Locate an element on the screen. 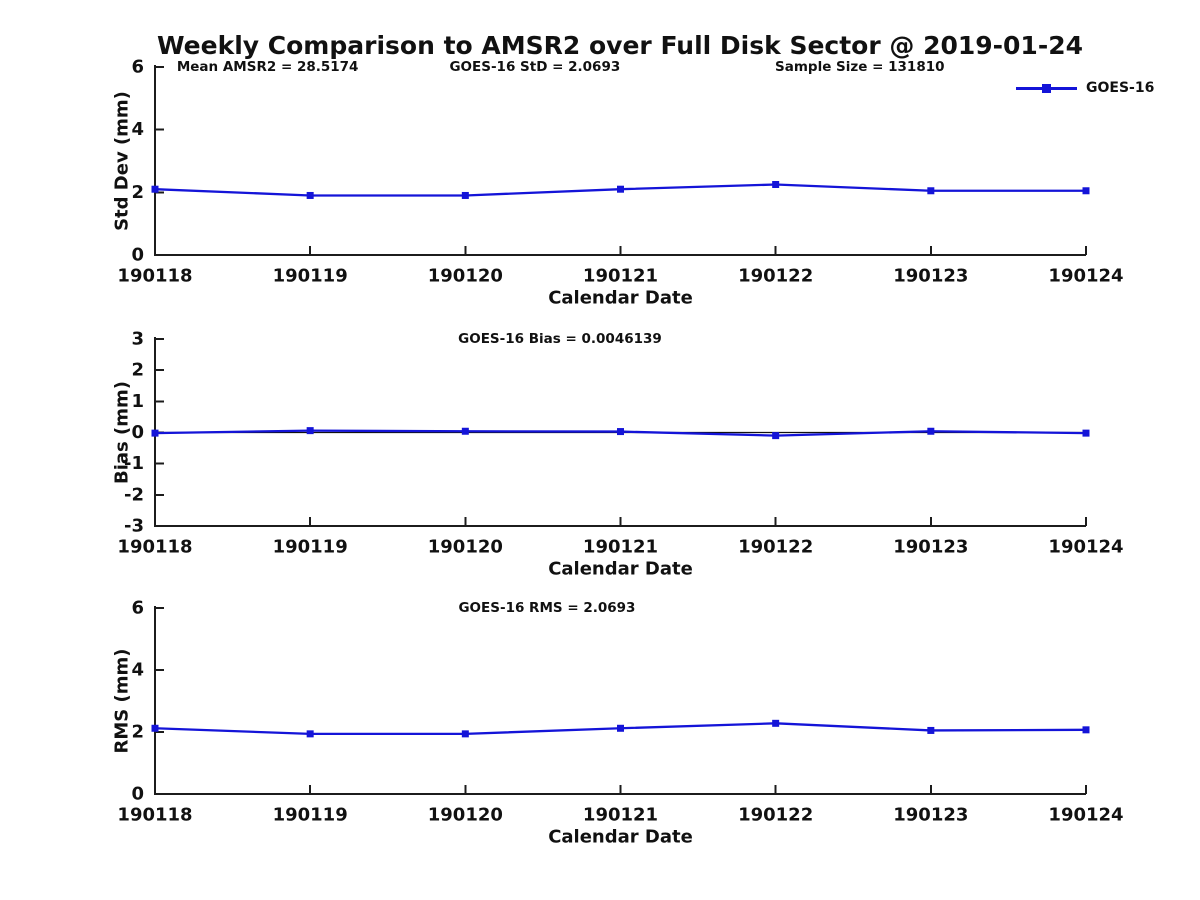 This screenshot has width=1200, height=900. y-tick-label: 3 is located at coordinates (137, 339).